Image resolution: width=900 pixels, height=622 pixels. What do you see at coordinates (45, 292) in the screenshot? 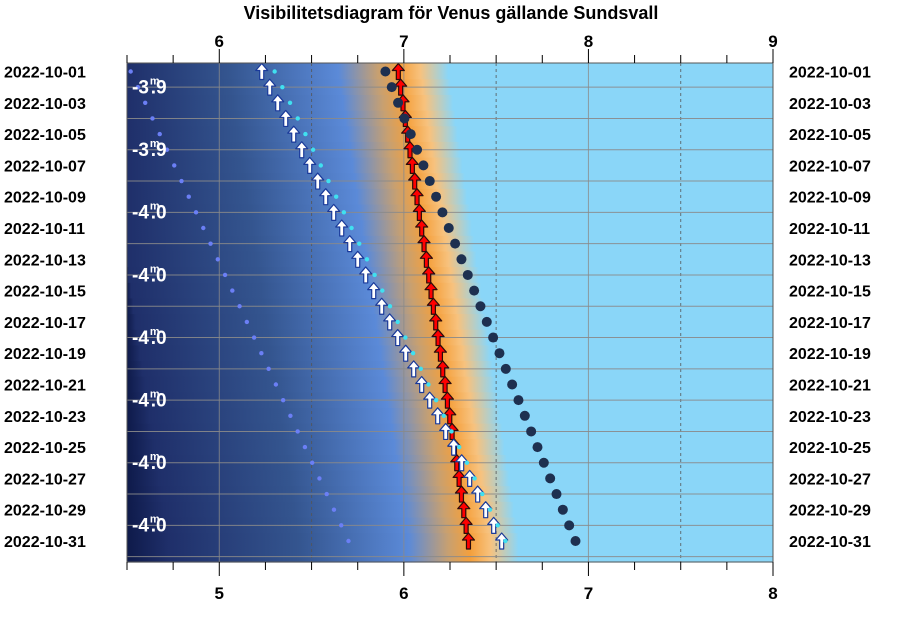
I see `date-label-left: 2022-10-15` at bounding box center [45, 292].